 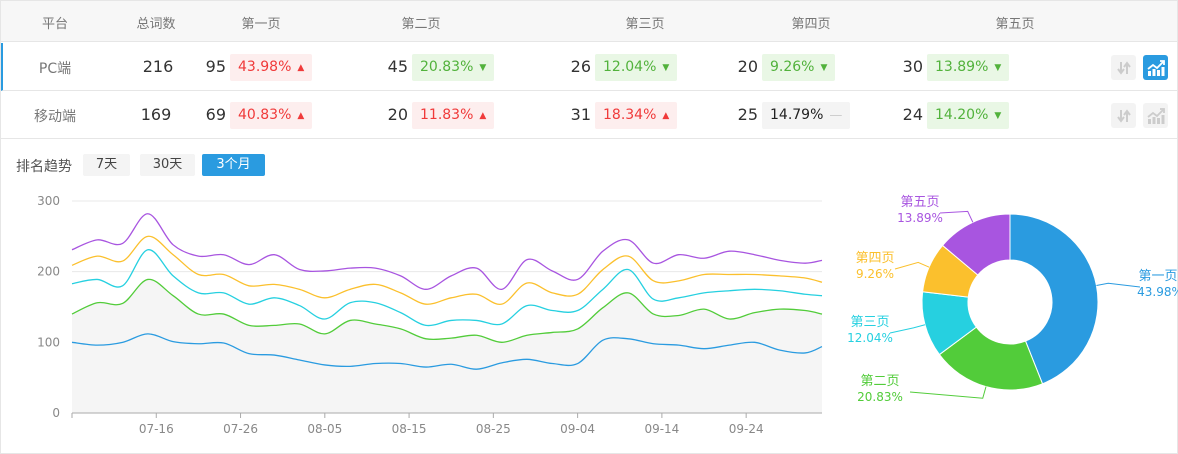 I want to click on header-page4: 第四页, so click(x=811, y=24).